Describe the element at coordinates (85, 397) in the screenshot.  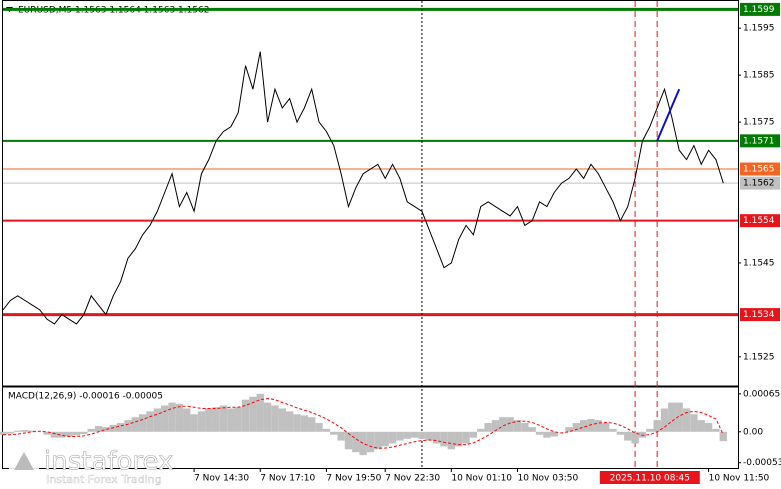
I see `macd-title: MACD(12,26,9) -0.00016 -0.00005` at that location.